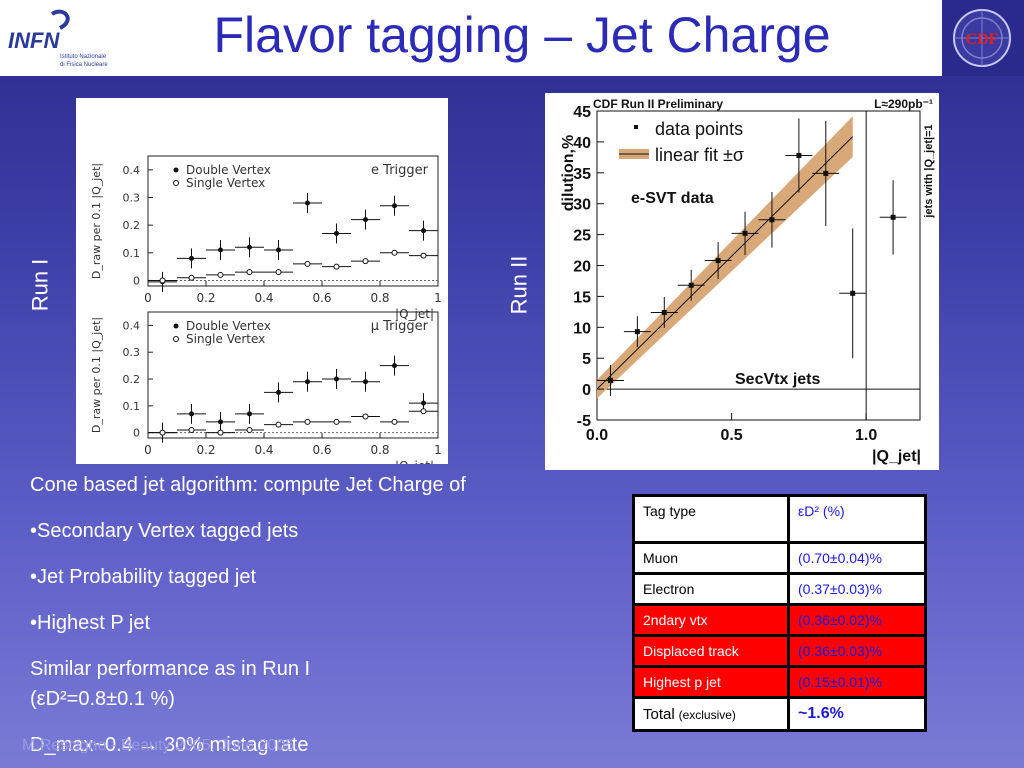  I want to click on legend-marker-single, so click(176, 339).